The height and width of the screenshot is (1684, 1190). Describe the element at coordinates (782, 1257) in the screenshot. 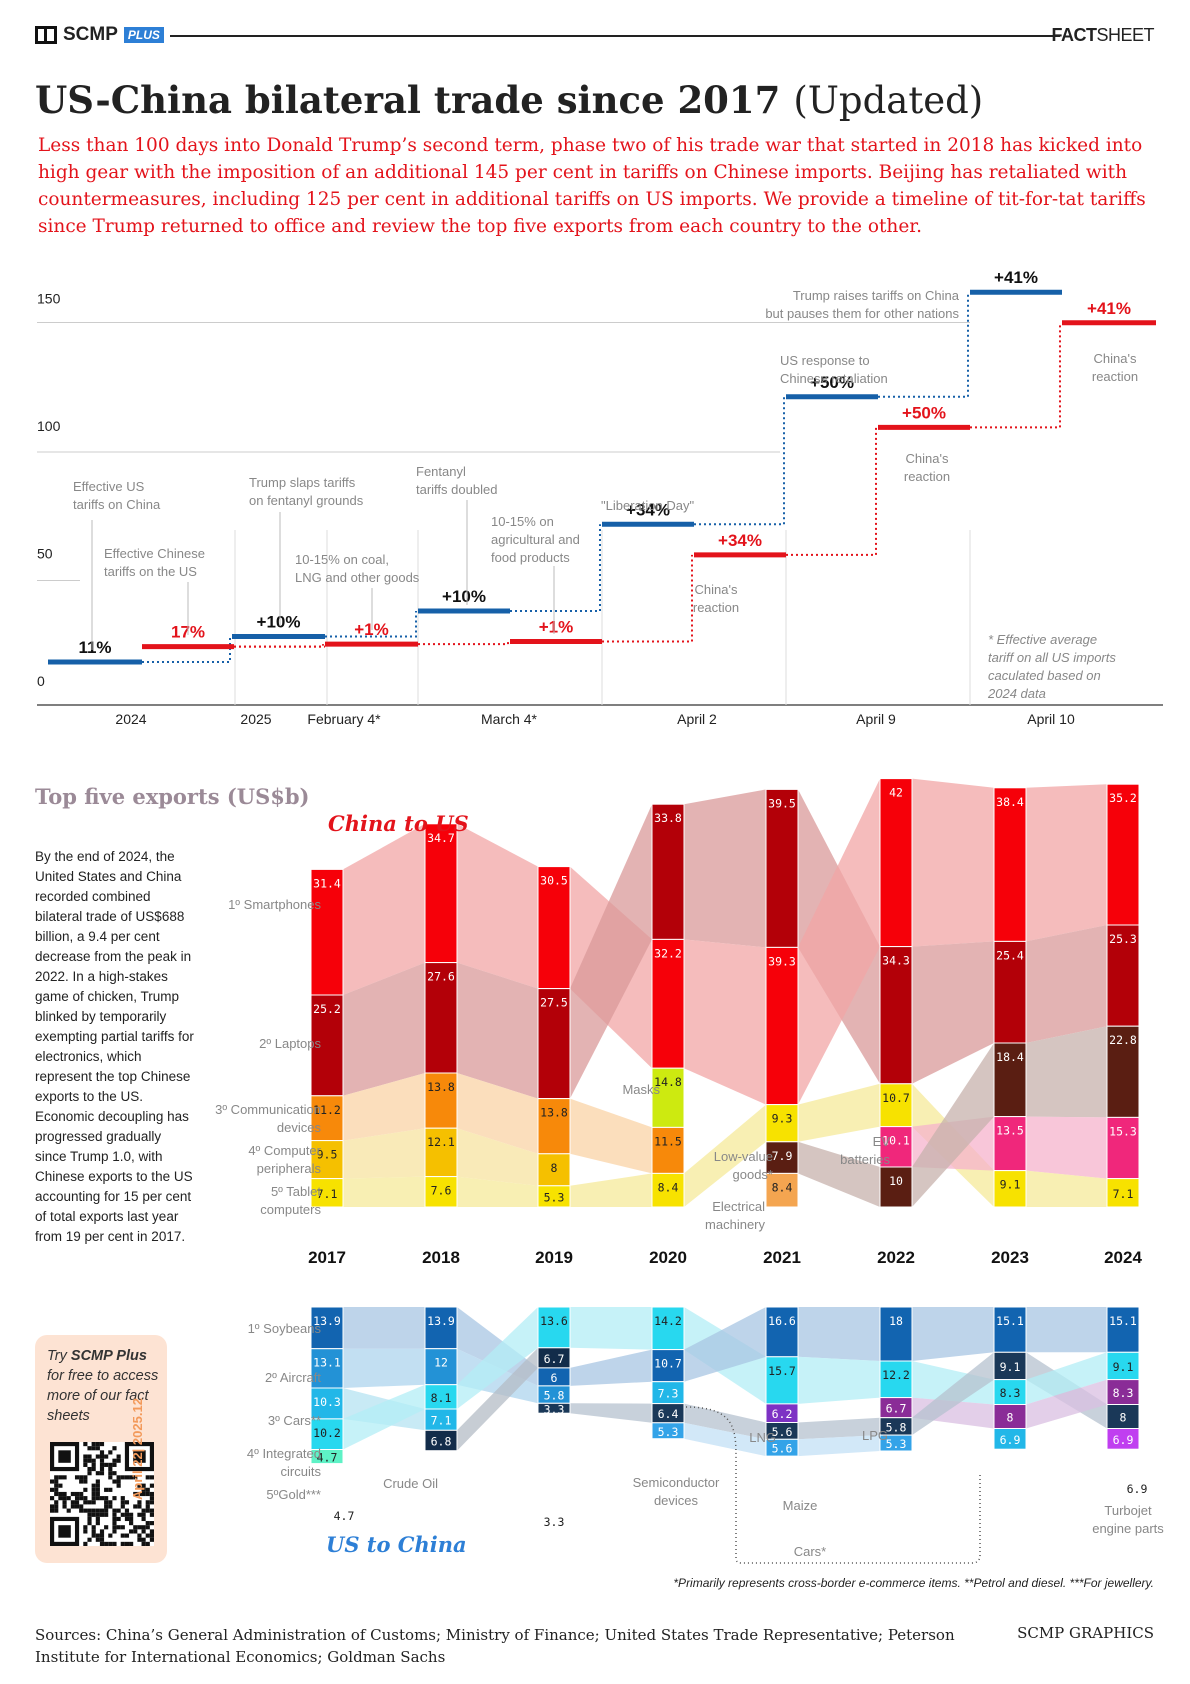

I see `year-label: 2021` at that location.